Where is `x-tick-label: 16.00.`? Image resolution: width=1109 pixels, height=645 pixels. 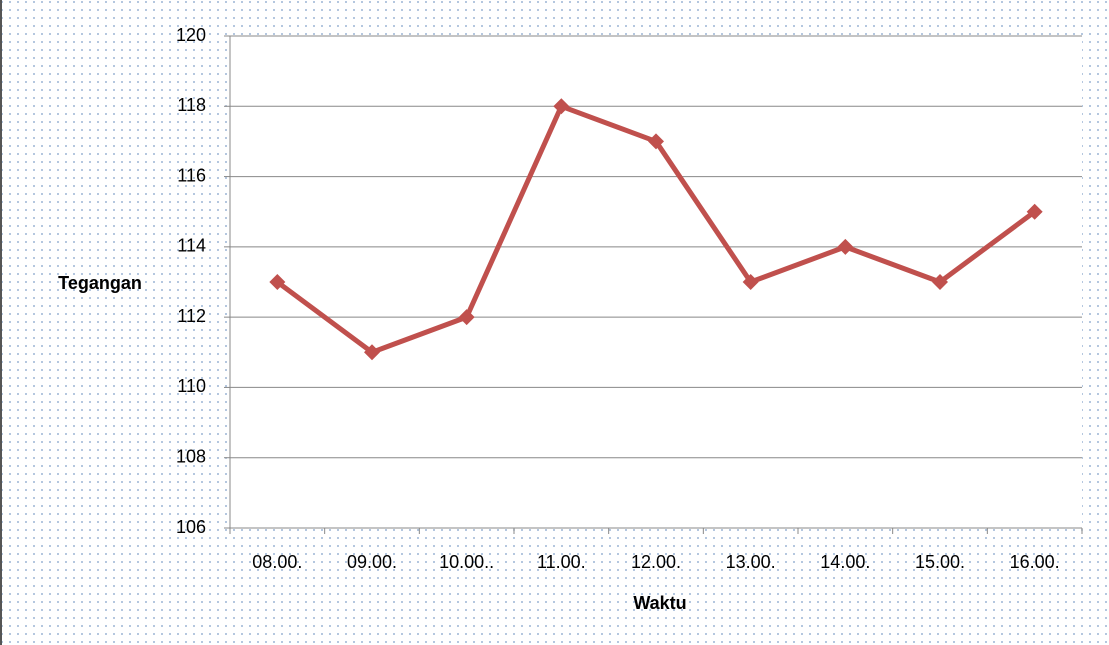 x-tick-label: 16.00. is located at coordinates (1035, 562).